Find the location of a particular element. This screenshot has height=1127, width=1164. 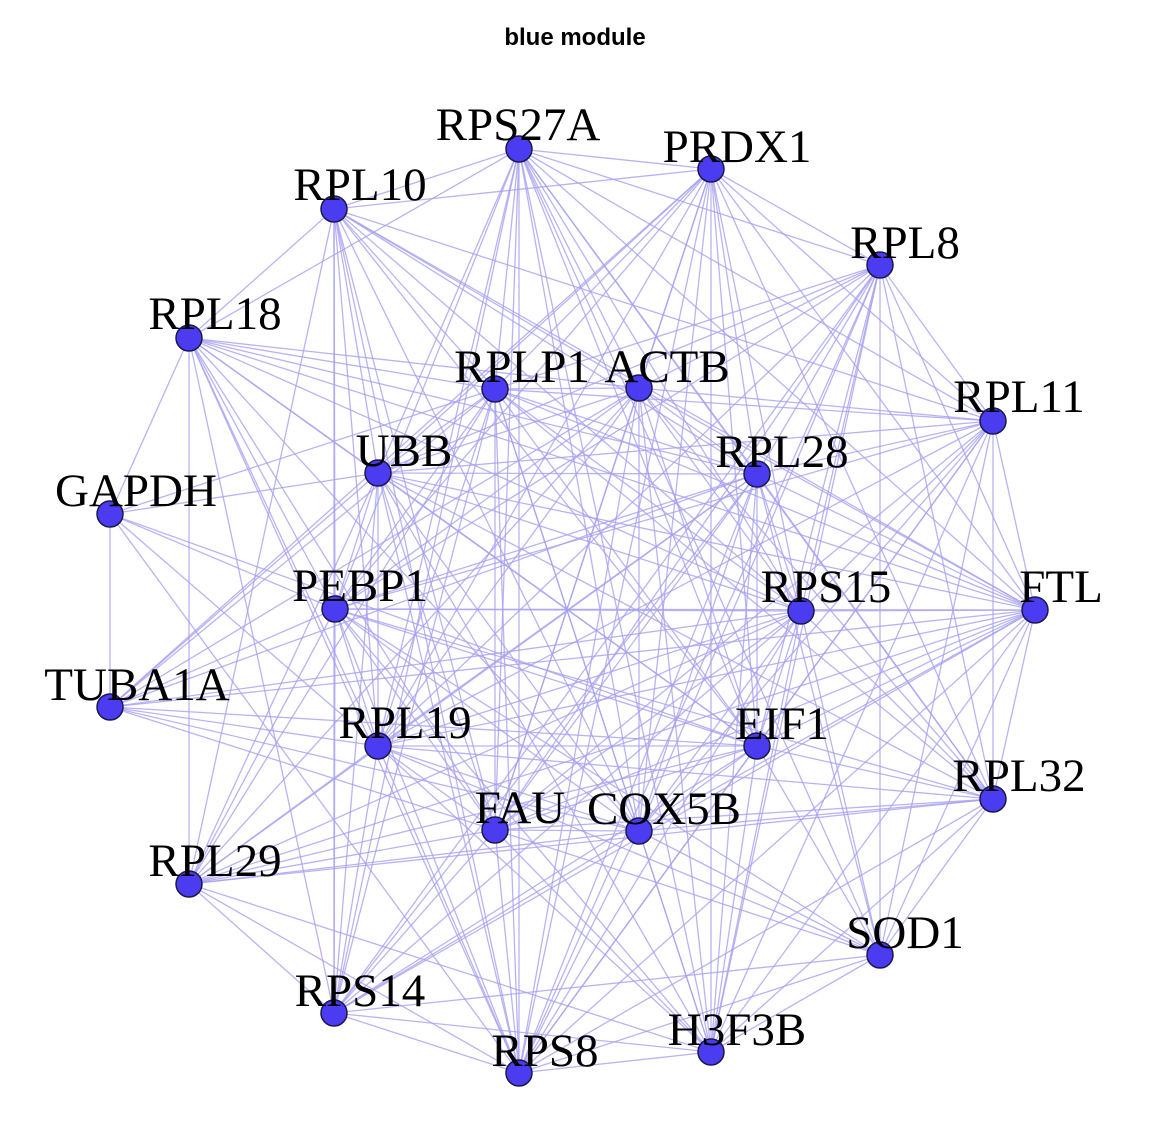

edge-actb-ftl is located at coordinates (837, 499).